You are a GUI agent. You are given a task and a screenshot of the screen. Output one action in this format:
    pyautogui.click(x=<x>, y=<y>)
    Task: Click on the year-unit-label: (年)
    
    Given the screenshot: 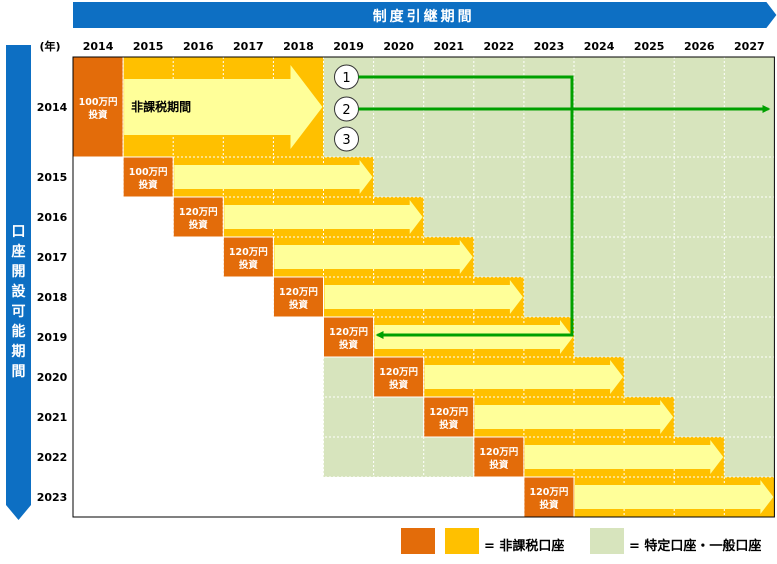 What is the action you would take?
    pyautogui.click(x=49, y=46)
    